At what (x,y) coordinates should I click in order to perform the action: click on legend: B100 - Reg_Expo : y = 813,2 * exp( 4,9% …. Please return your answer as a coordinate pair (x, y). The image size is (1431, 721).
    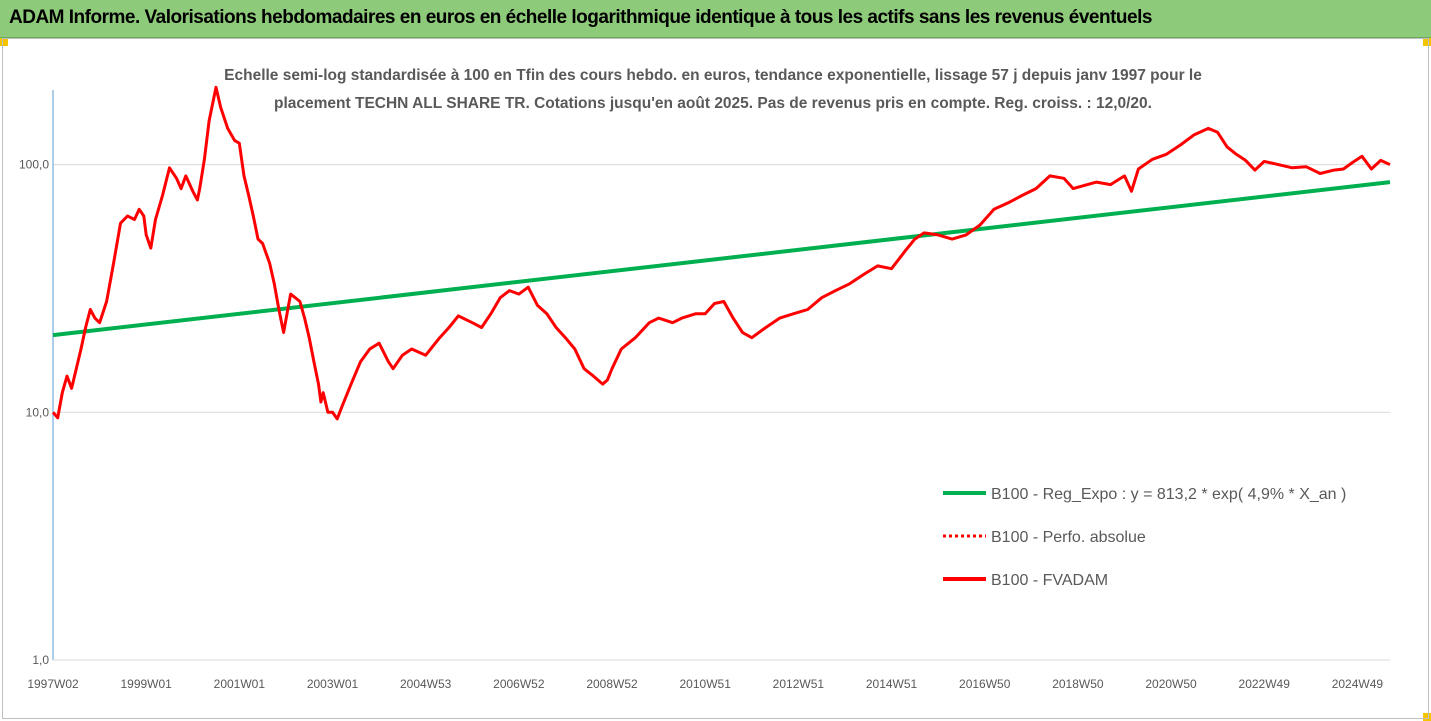
    Looking at the image, I should click on (1144, 537).